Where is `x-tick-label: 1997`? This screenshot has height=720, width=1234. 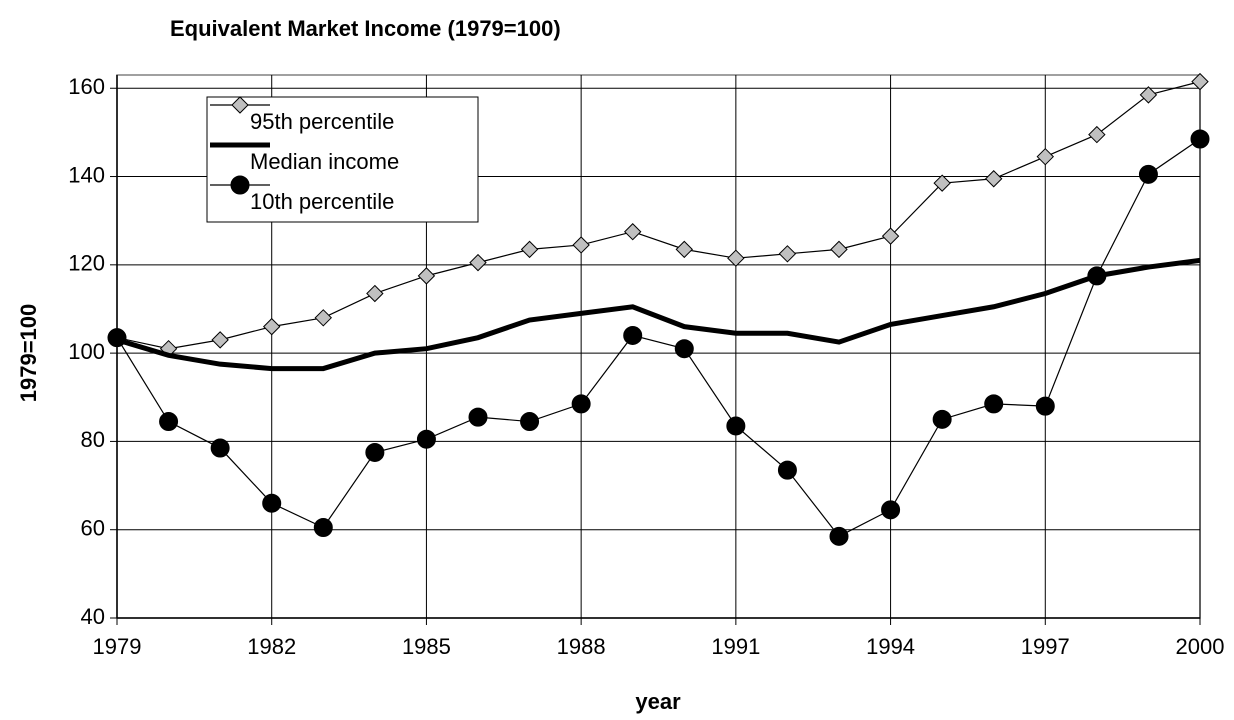
x-tick-label: 1997 is located at coordinates (1045, 646).